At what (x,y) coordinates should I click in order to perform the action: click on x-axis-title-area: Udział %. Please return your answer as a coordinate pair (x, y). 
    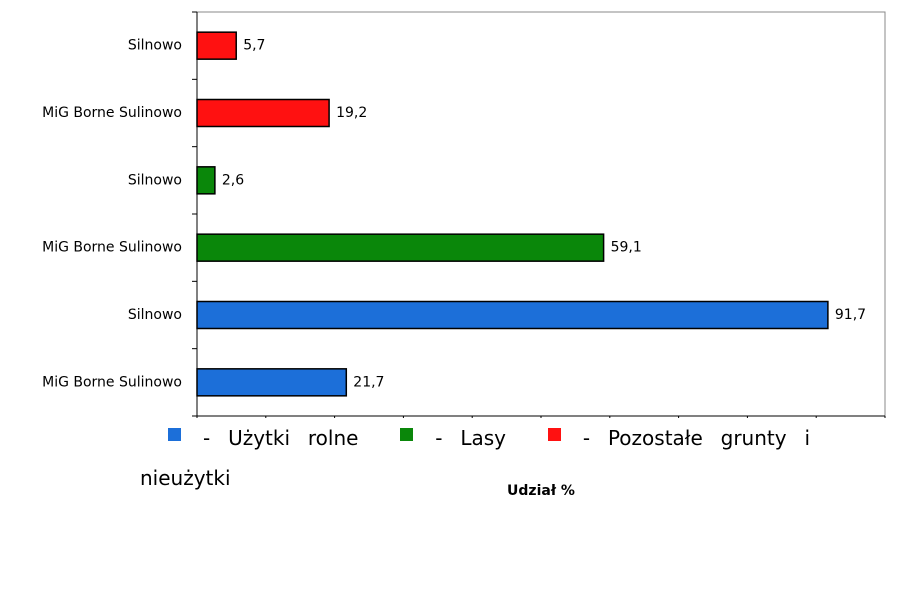
    Looking at the image, I should click on (541, 491).